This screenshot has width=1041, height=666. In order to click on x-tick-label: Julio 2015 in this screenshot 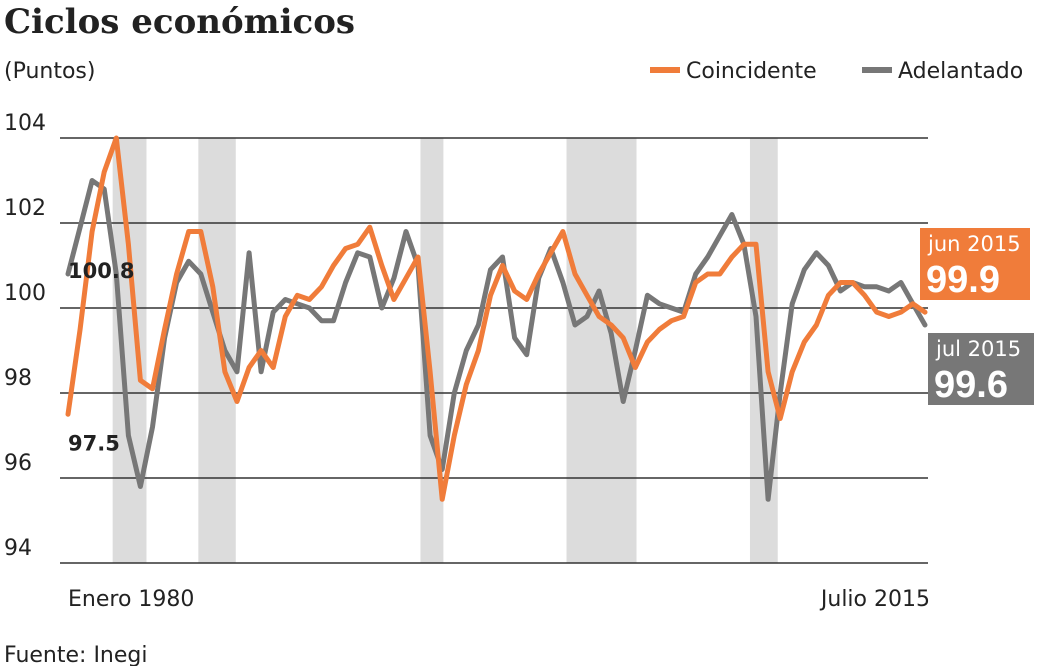, I will do `click(874, 599)`.